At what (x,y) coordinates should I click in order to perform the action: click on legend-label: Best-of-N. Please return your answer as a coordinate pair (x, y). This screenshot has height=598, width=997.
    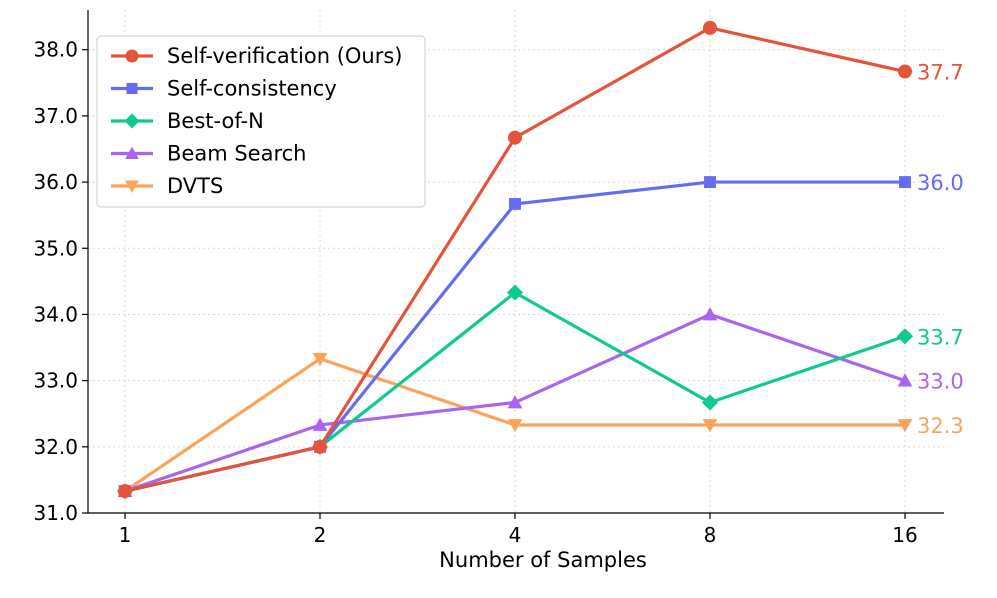
    Looking at the image, I should click on (215, 121).